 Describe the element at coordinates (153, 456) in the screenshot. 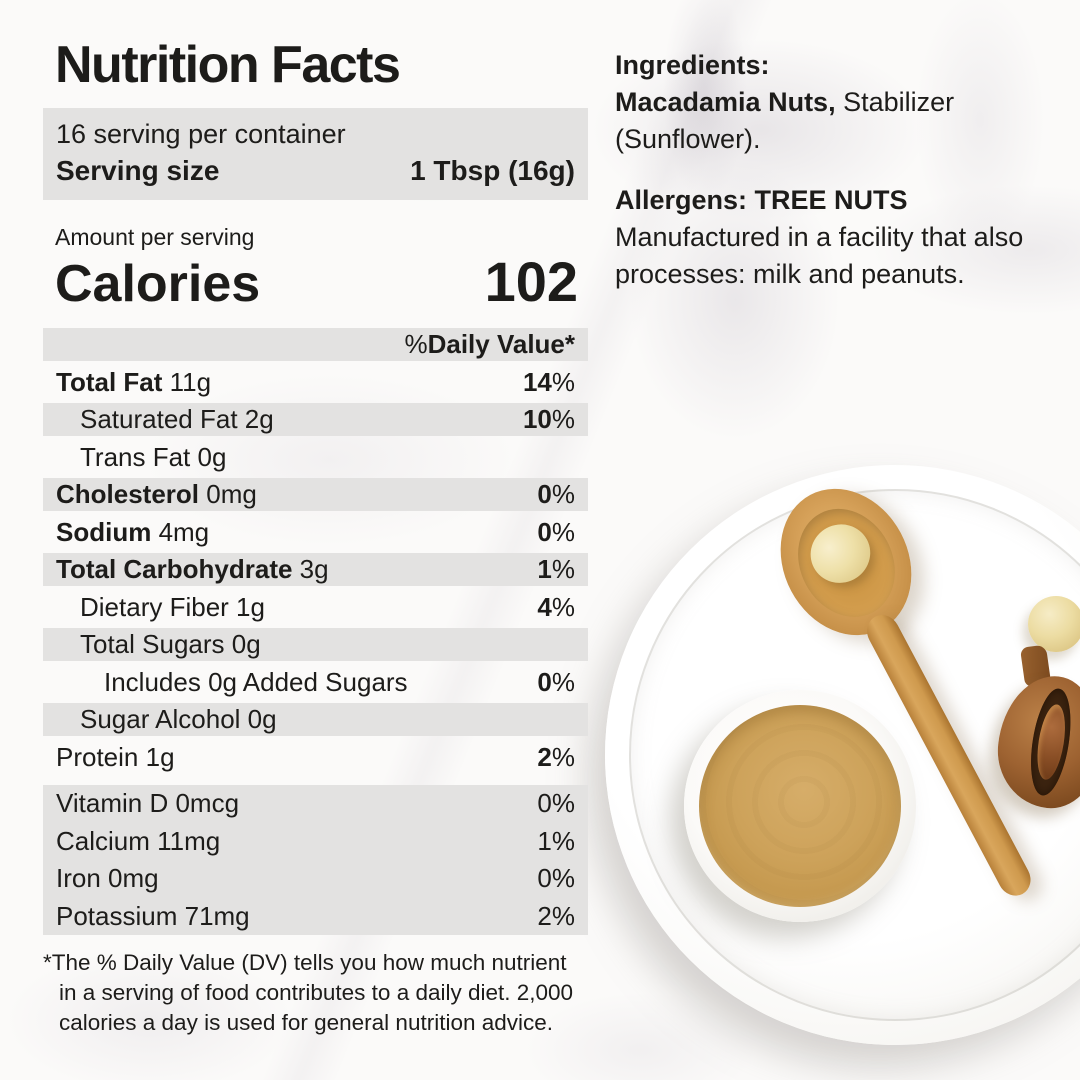

I see `nutrient-row-trans-fat: Trans Fat 0g` at that location.